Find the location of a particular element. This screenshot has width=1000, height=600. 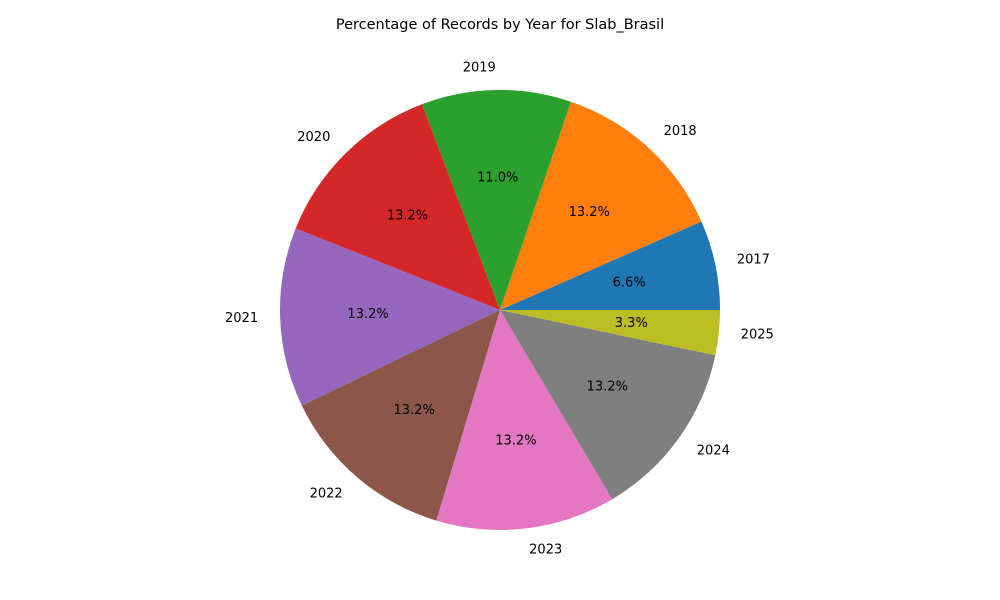

percent-label-2022: 13.2% is located at coordinates (414, 410).